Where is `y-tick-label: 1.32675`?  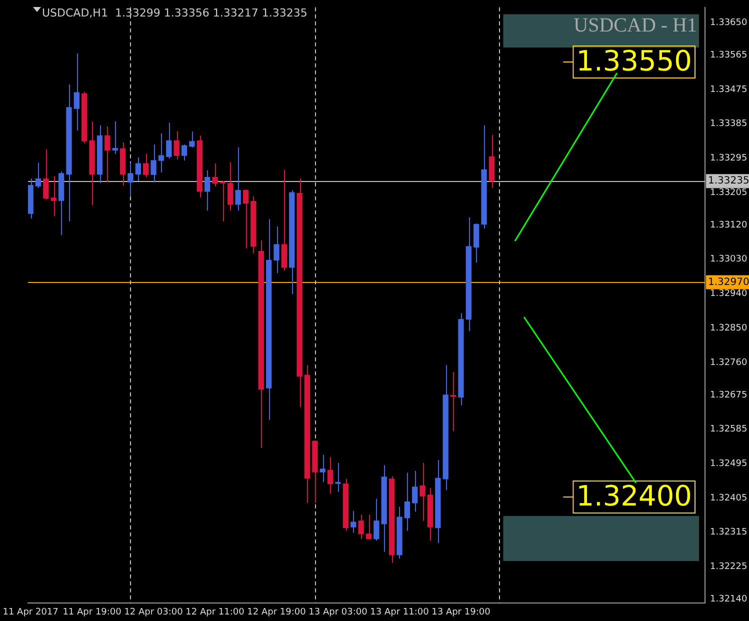 y-tick-label: 1.32675 is located at coordinates (729, 395).